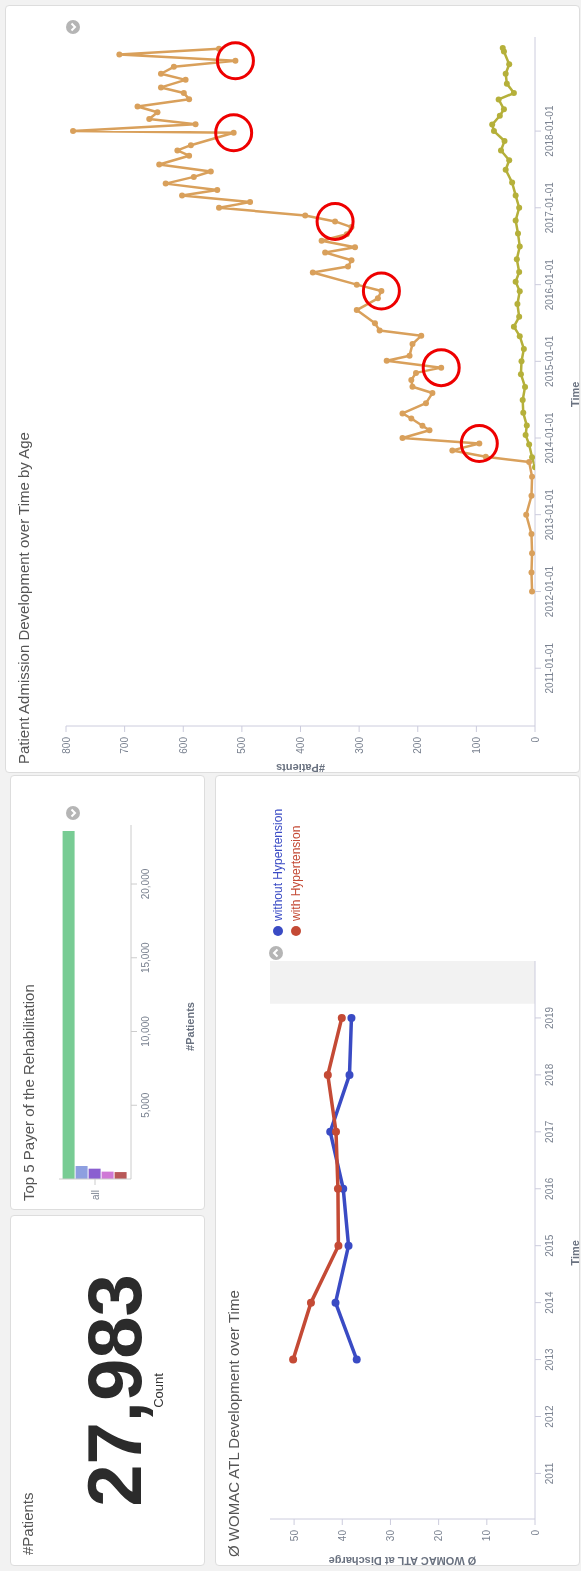 The width and height of the screenshot is (581, 1571). What do you see at coordinates (125, 745) in the screenshot?
I see `x-tick-label: 700` at bounding box center [125, 745].